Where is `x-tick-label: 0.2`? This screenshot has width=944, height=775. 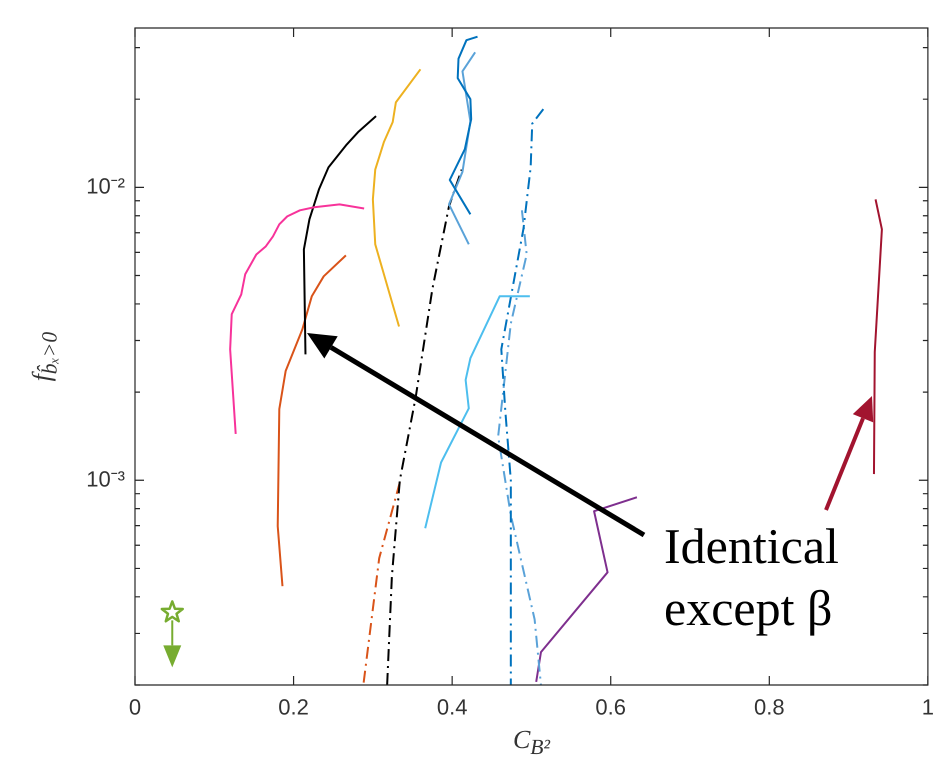
x-tick-label: 0.2 is located at coordinates (293, 707).